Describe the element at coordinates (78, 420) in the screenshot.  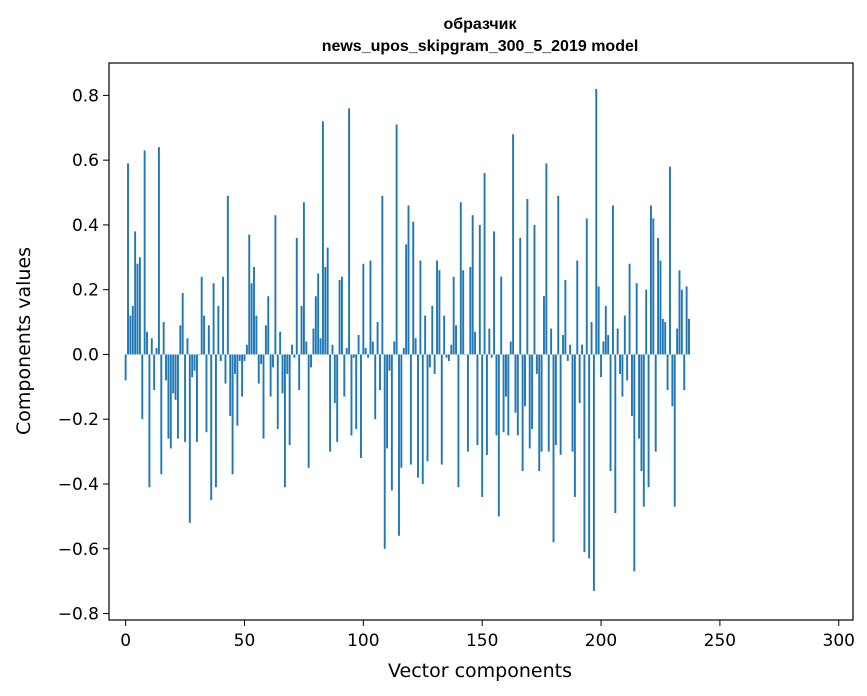
I see `y-tick-label: −0.2` at that location.